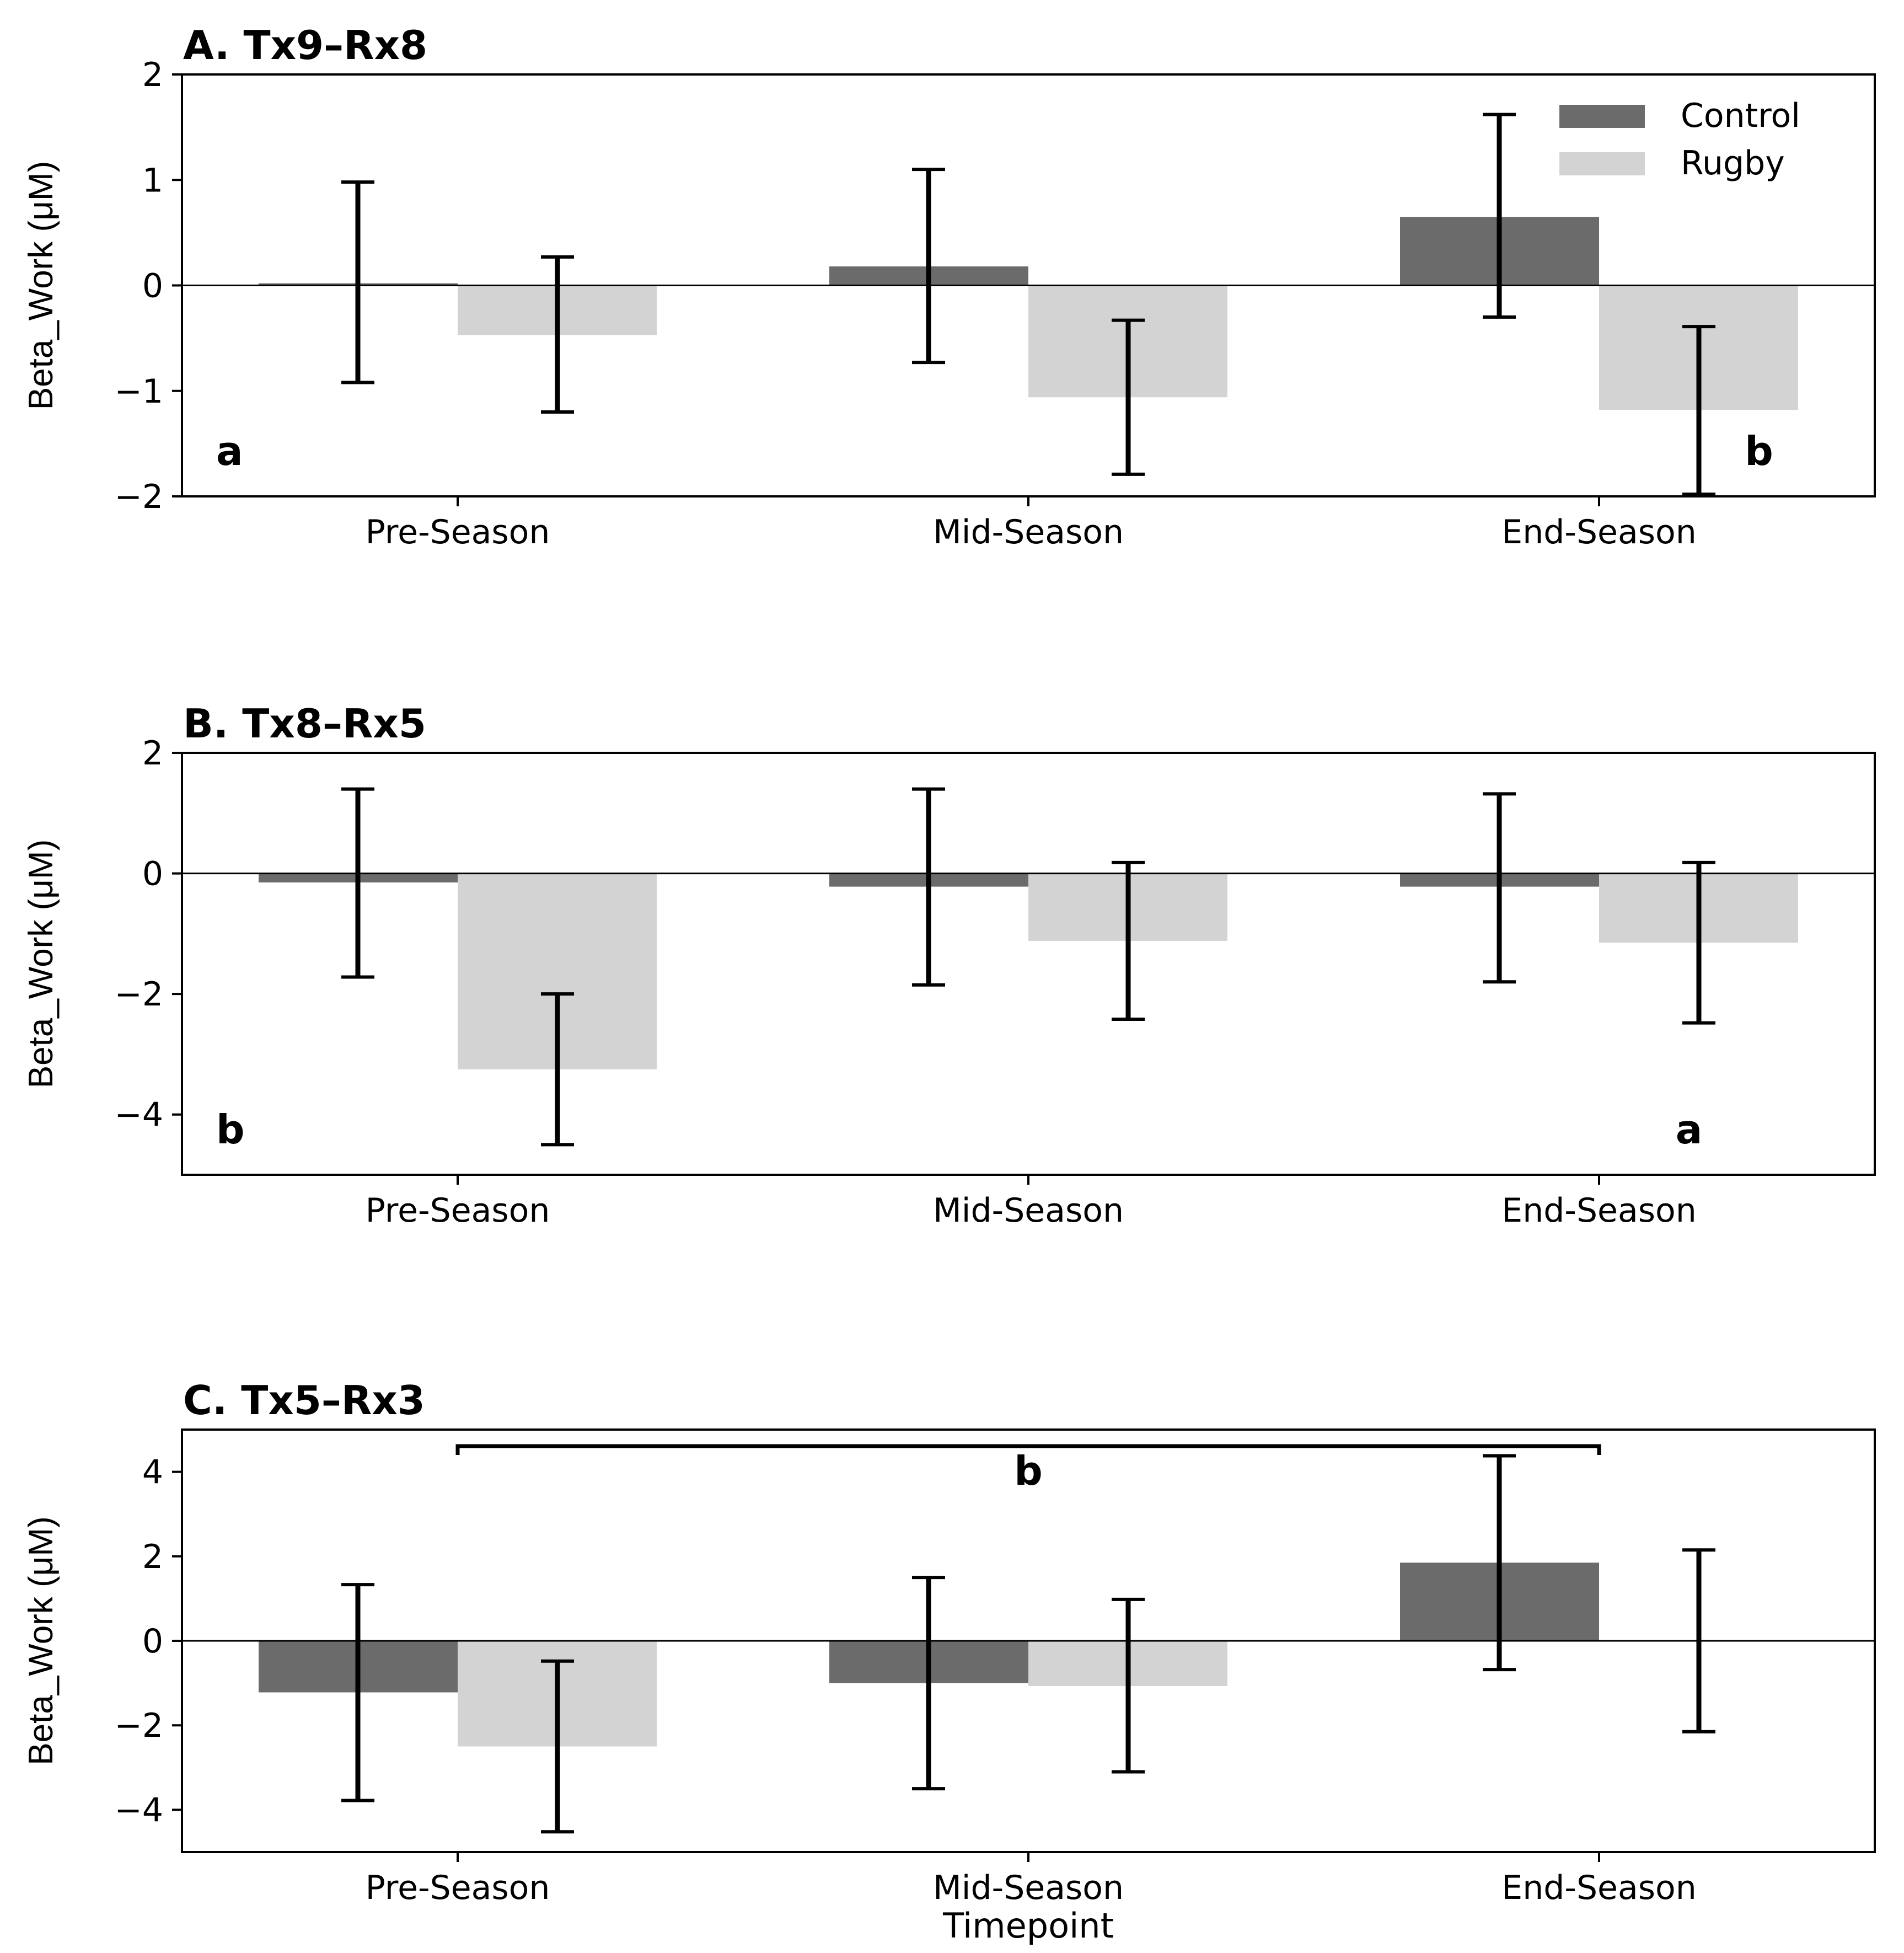 This screenshot has height=1953, width=1904. Describe the element at coordinates (304, 1400) in the screenshot. I see `panel-title: C. Tx5–Rx3` at that location.